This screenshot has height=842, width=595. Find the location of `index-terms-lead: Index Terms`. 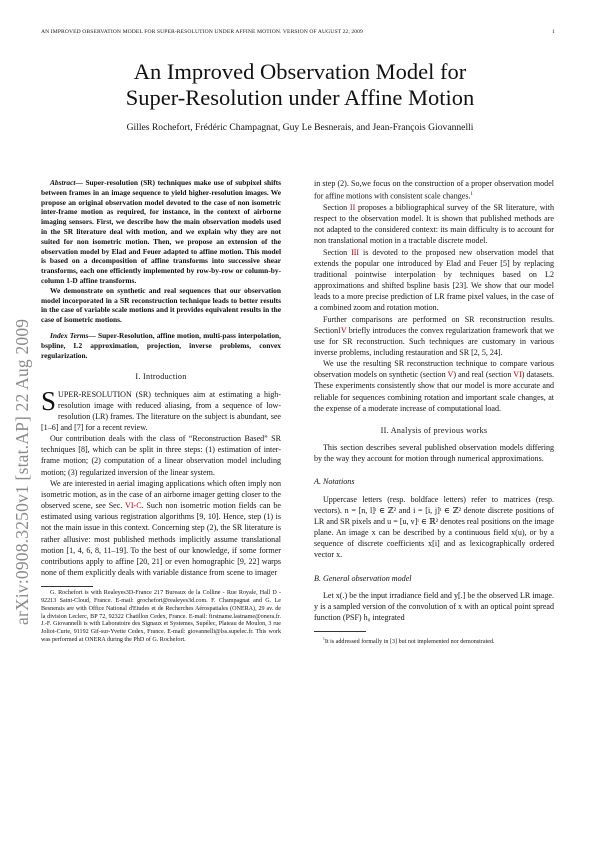

index-terms-lead: Index Terms is located at coordinates (69, 335).